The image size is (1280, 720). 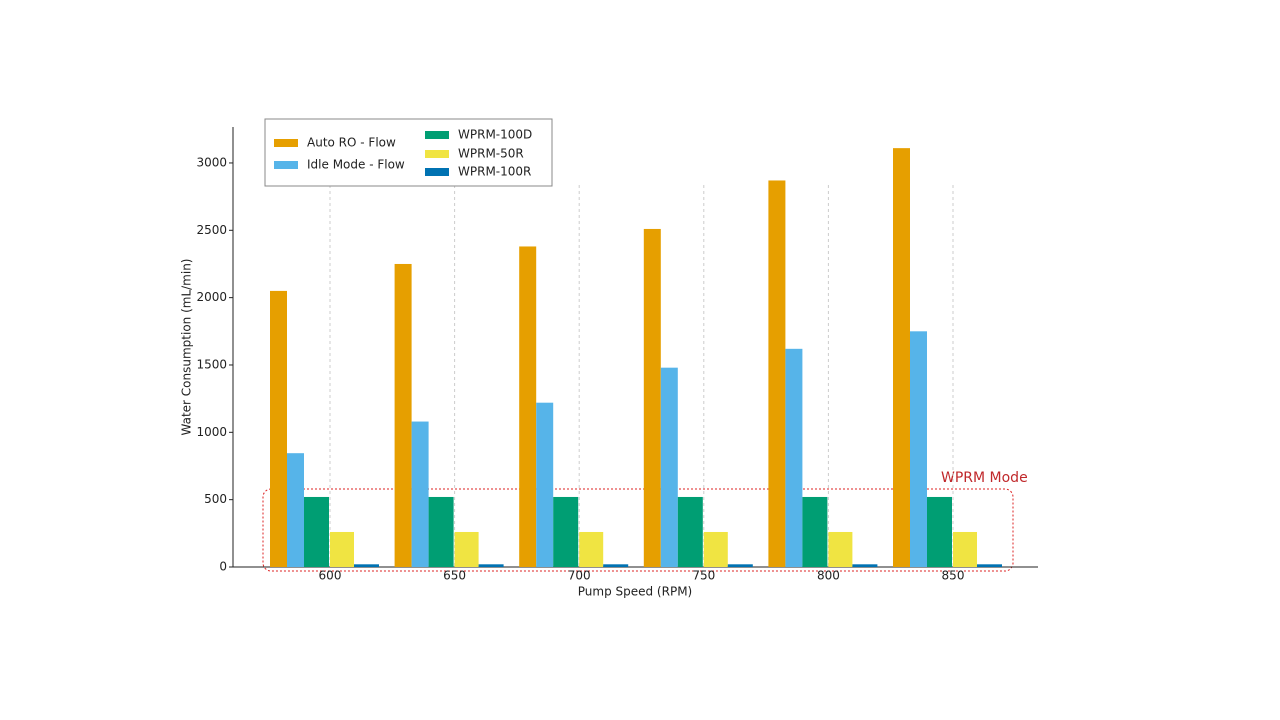 I want to click on legend-label: WPRM-100R, so click(x=494, y=172).